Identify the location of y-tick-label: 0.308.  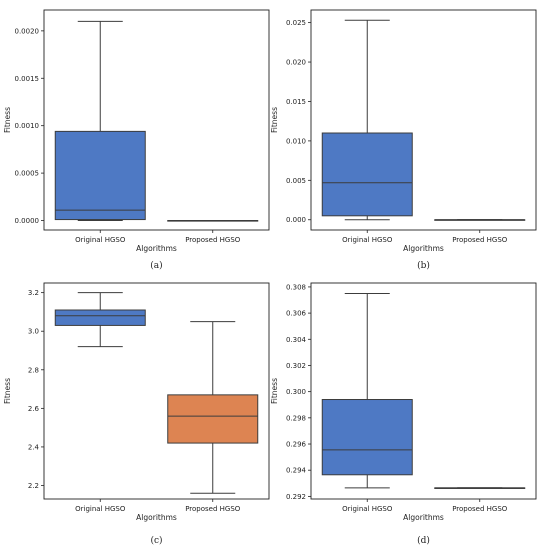
(296, 287).